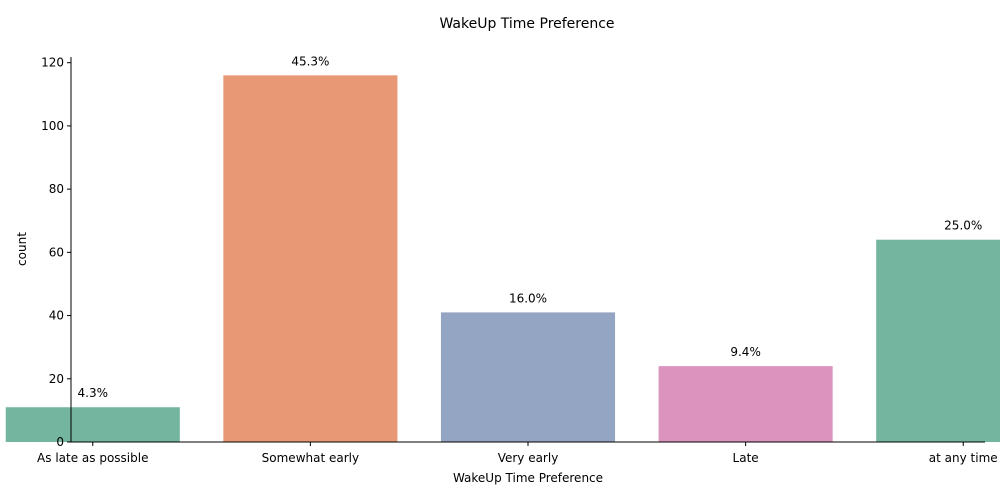  I want to click on x-axis-label: WakeUp Time Preference, so click(528, 478).